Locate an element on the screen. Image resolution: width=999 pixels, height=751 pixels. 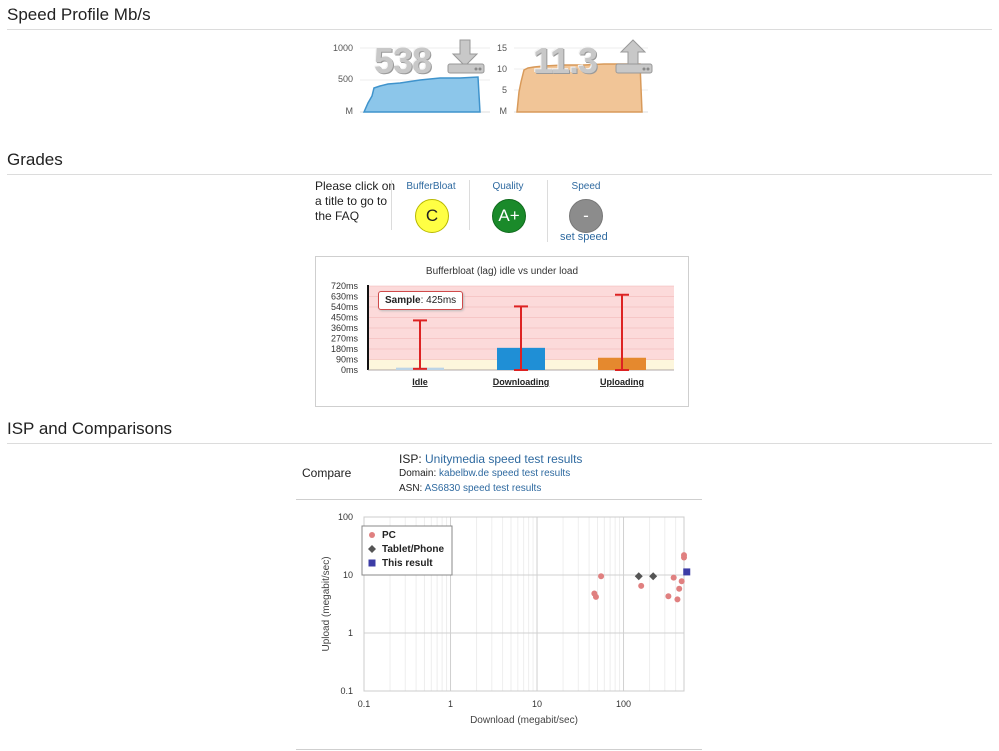
download-sparkline is located at coordinates (425, 80).